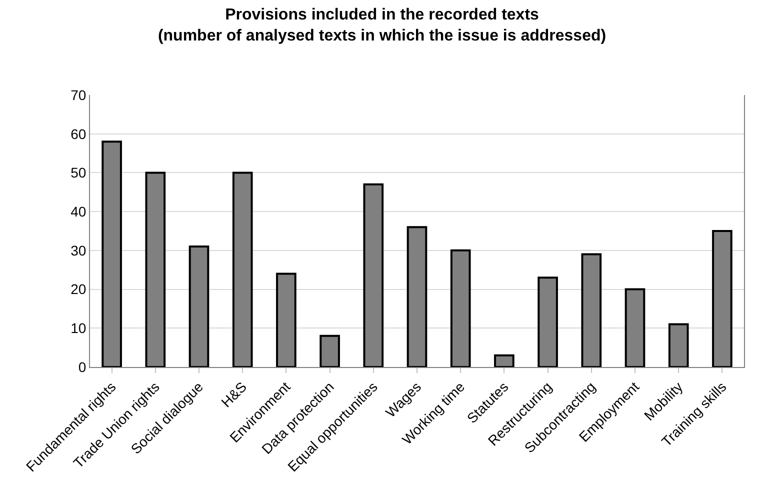  Describe the element at coordinates (382, 25) in the screenshot. I see `chart-title: Provisions included in the recorded texts (number of analysed texts in which the issue is addressed)` at that location.